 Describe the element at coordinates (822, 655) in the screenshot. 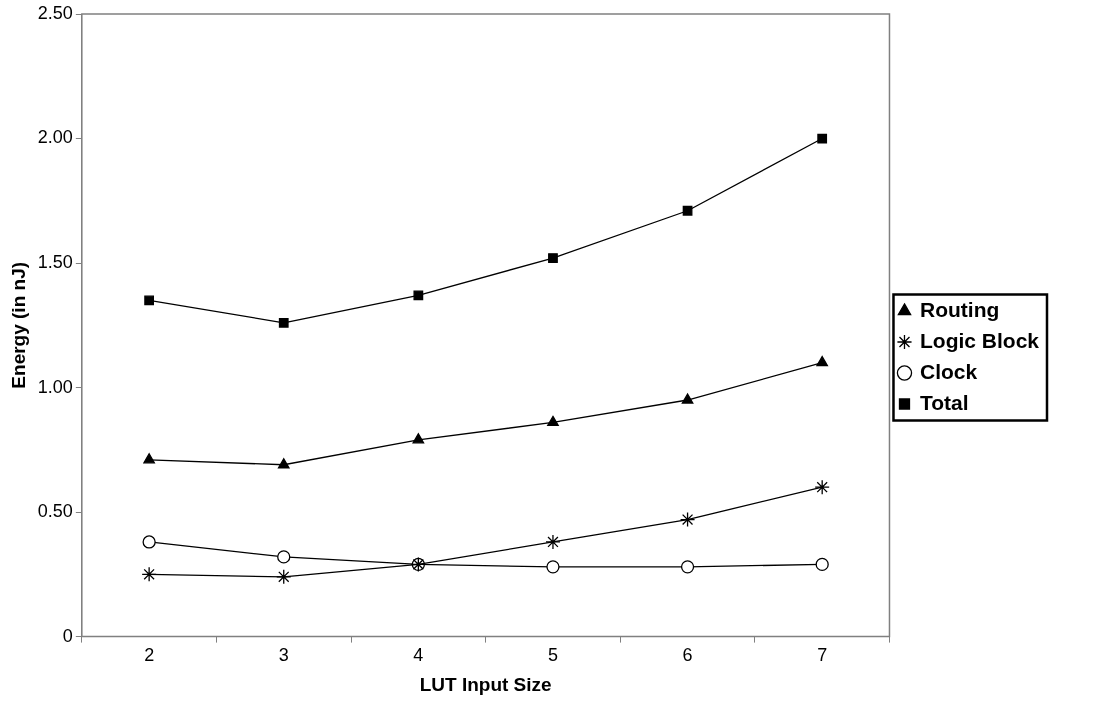

I see `x-tick-label: 7` at that location.